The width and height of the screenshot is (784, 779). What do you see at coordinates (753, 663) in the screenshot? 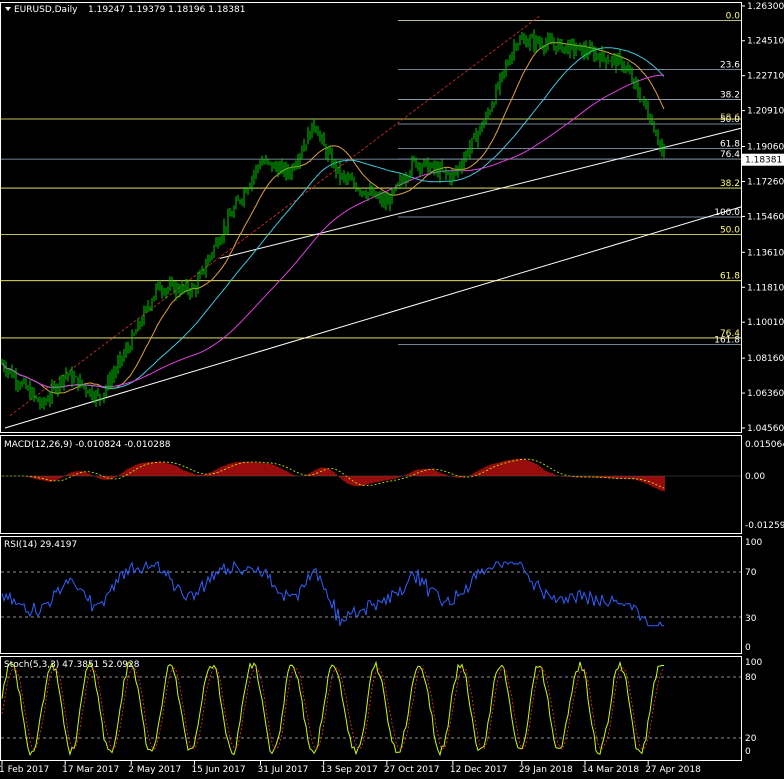
I see `stoch-axis-100: 100` at bounding box center [753, 663].